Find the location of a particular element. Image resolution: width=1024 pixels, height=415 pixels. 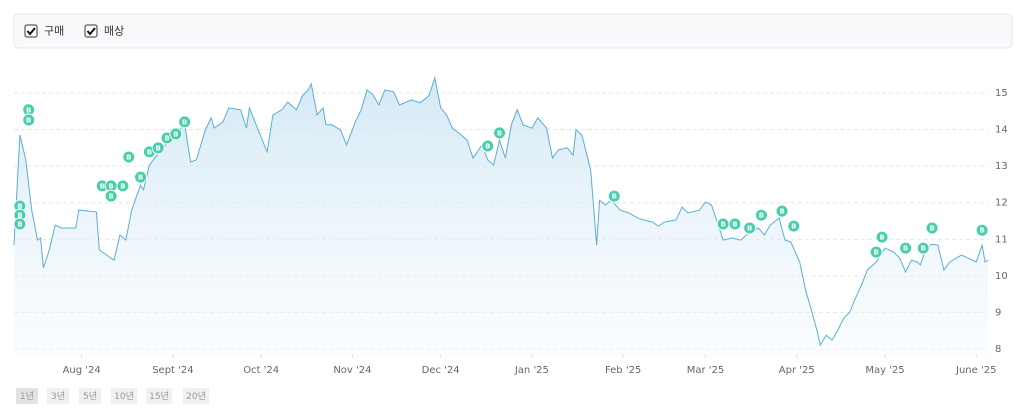

checkbox: 구매 is located at coordinates (44, 31).